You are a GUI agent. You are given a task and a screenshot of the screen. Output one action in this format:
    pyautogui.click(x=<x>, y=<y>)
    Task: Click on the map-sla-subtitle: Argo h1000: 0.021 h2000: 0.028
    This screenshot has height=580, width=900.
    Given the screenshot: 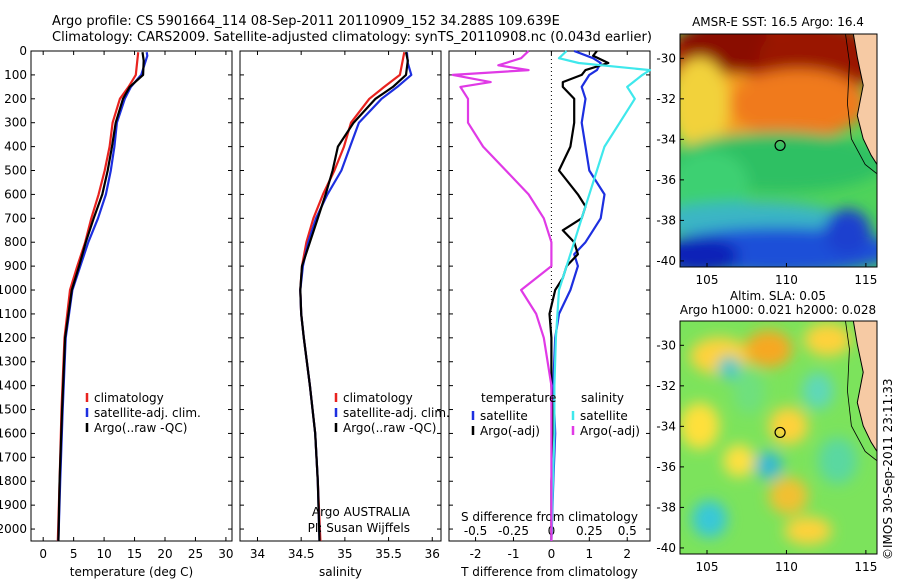 What is the action you would take?
    pyautogui.click(x=778, y=310)
    